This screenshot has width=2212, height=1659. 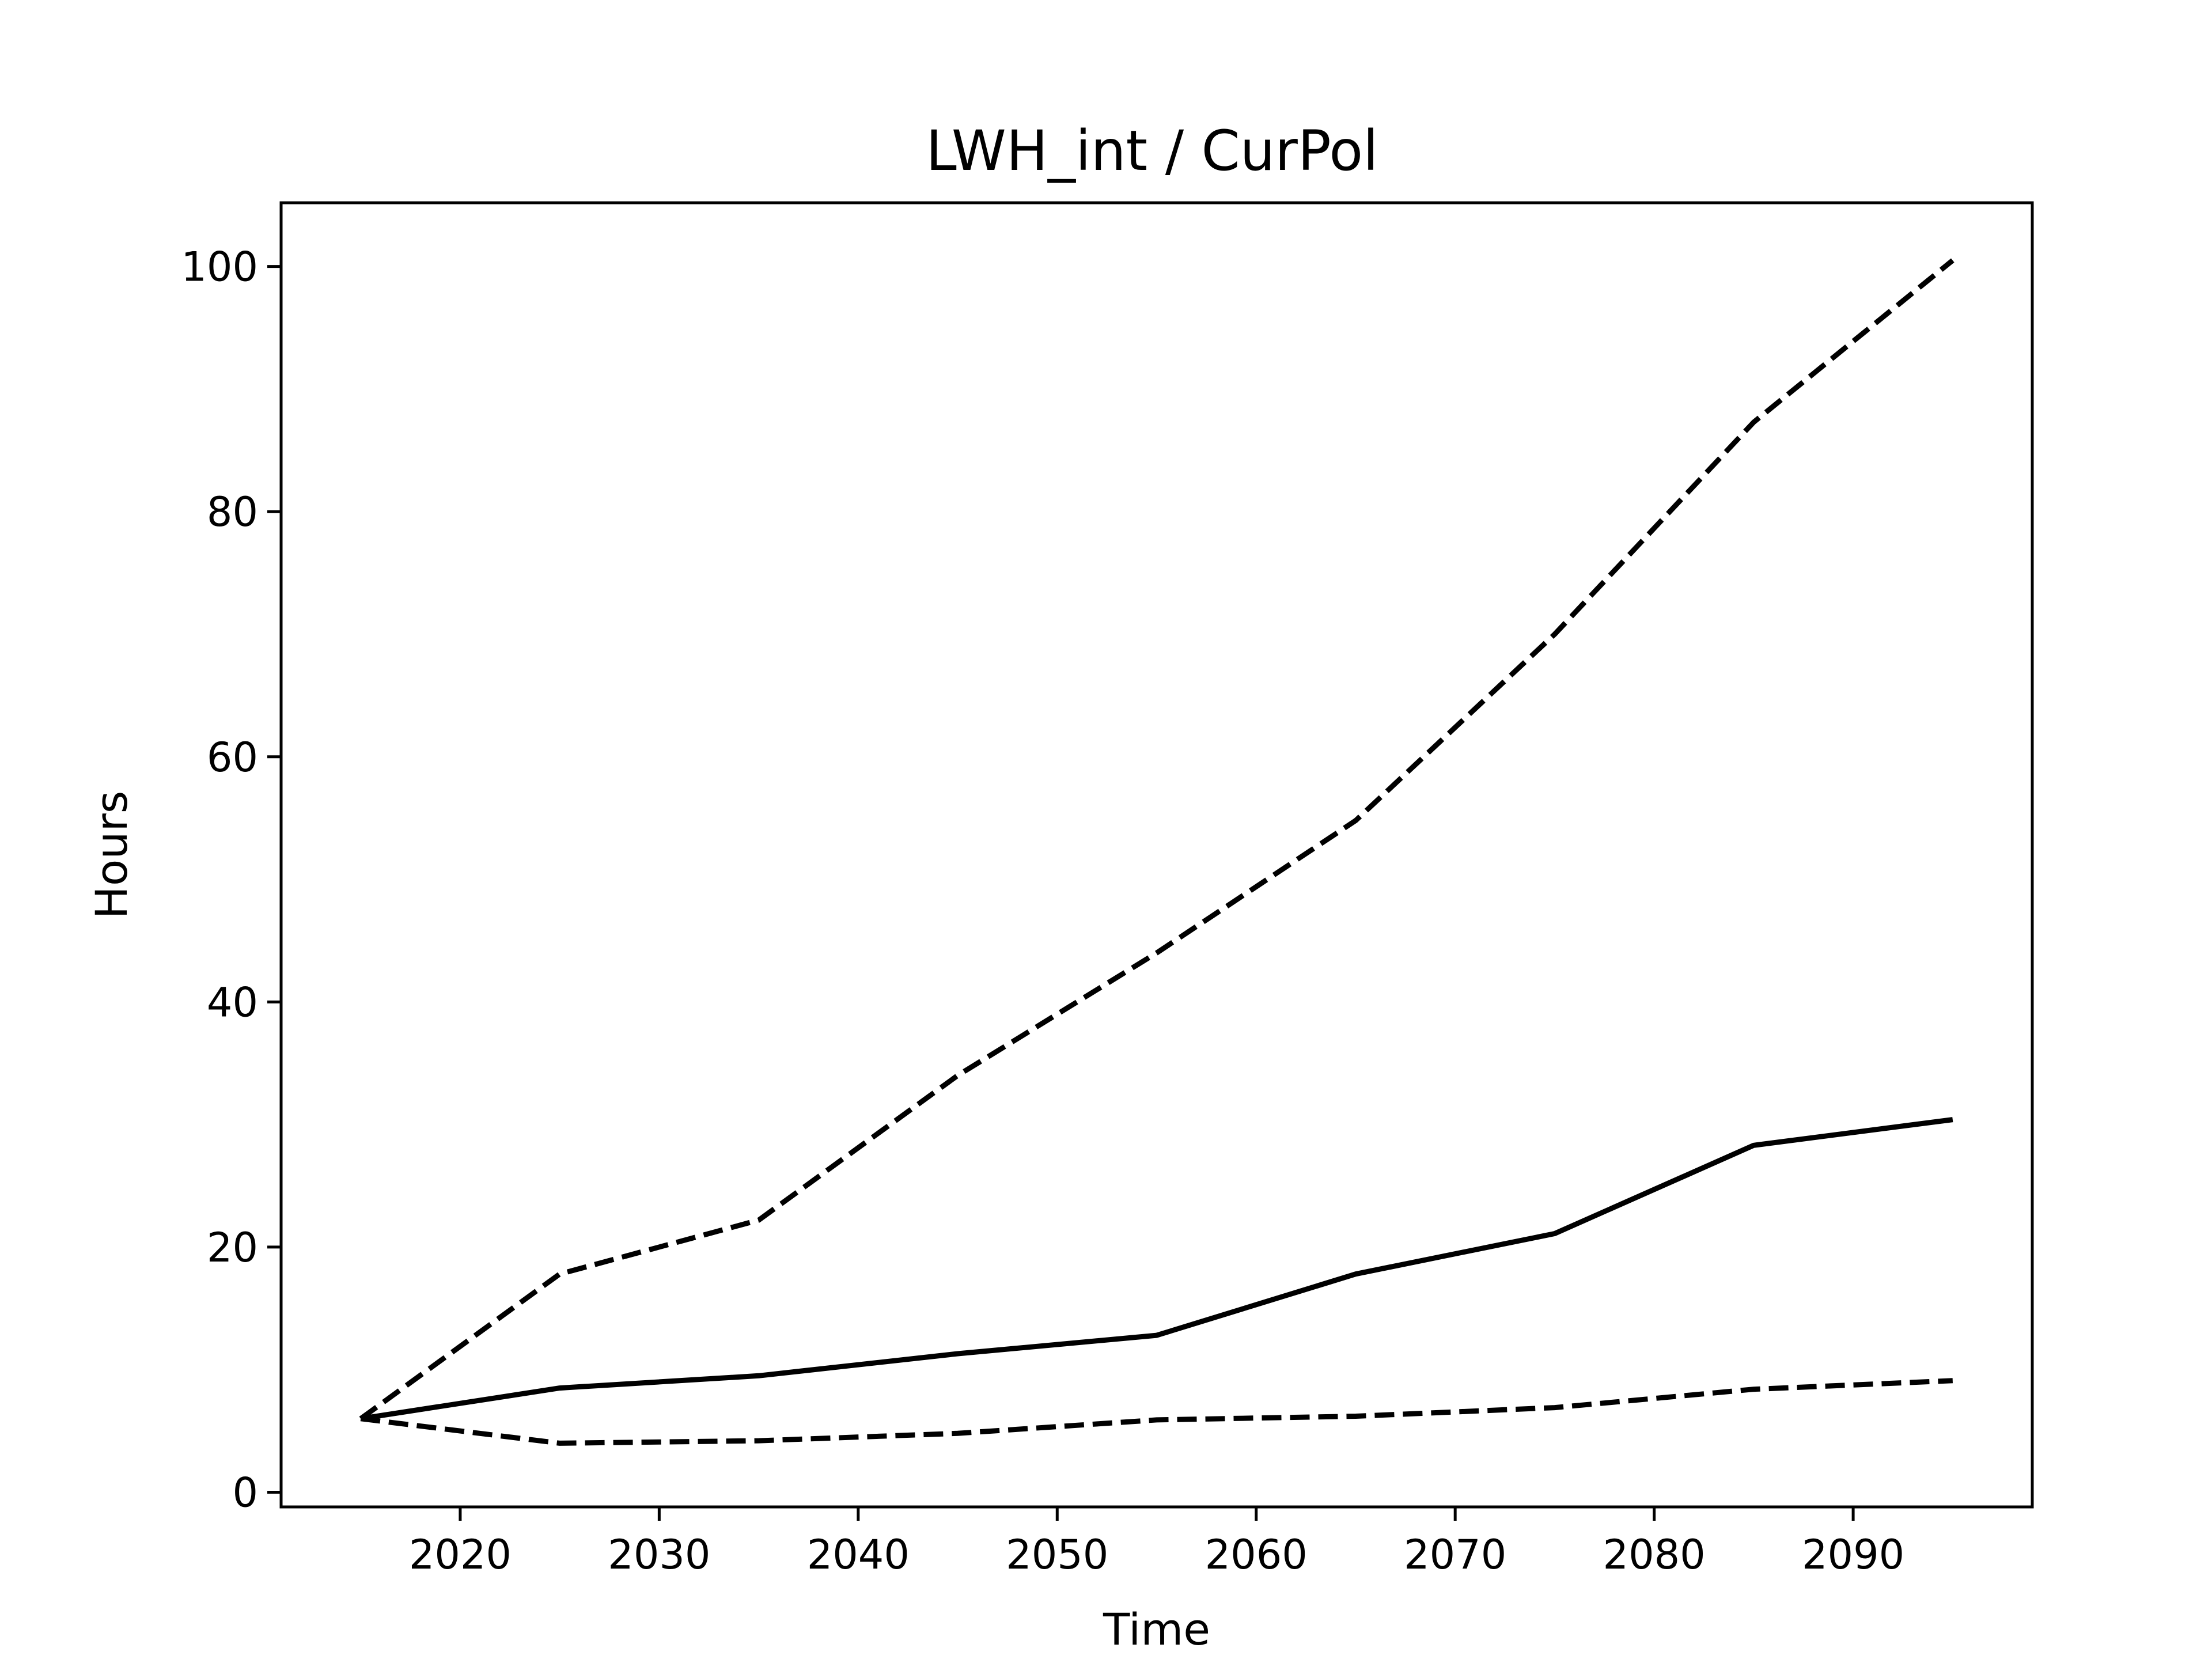 What do you see at coordinates (1152, 151) in the screenshot?
I see `chart-title: LWH_int / CurPol` at bounding box center [1152, 151].